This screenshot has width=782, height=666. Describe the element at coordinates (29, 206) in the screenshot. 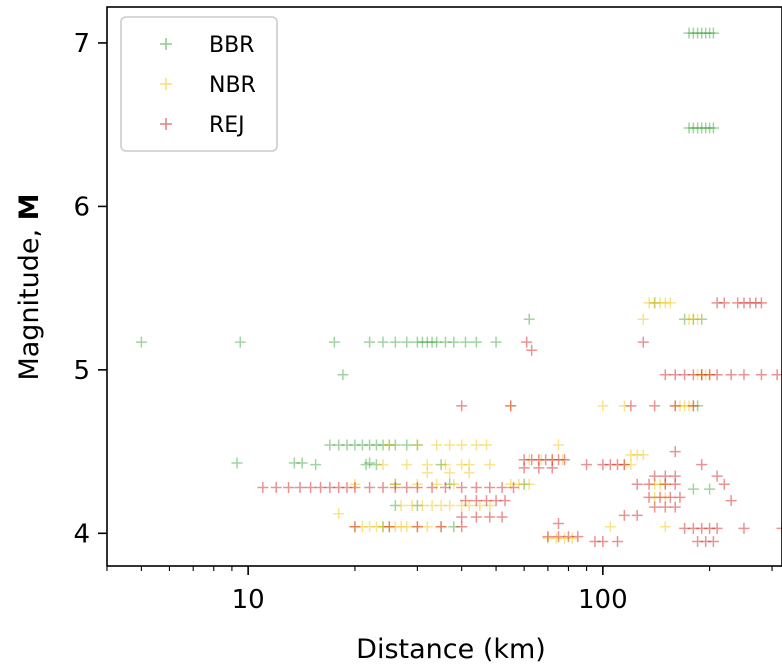

I see `y-axis-label-symbol: M` at that location.